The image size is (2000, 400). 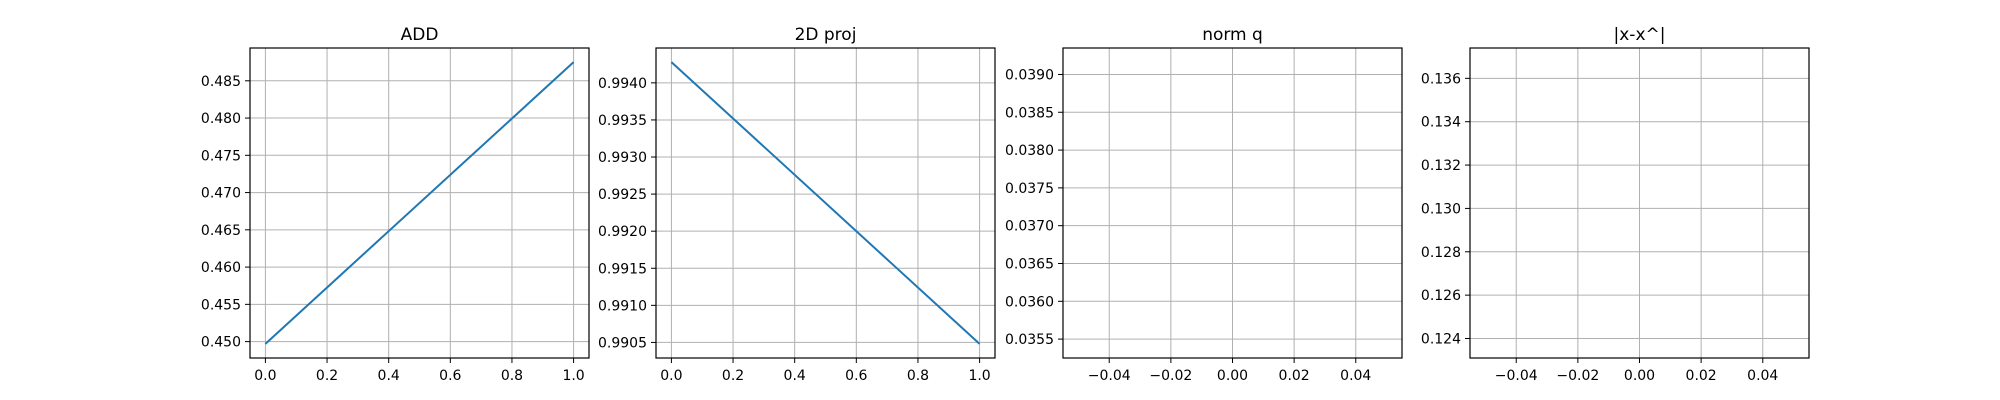 What do you see at coordinates (622, 306) in the screenshot?
I see `y-tick-label: 0.9910` at bounding box center [622, 306].